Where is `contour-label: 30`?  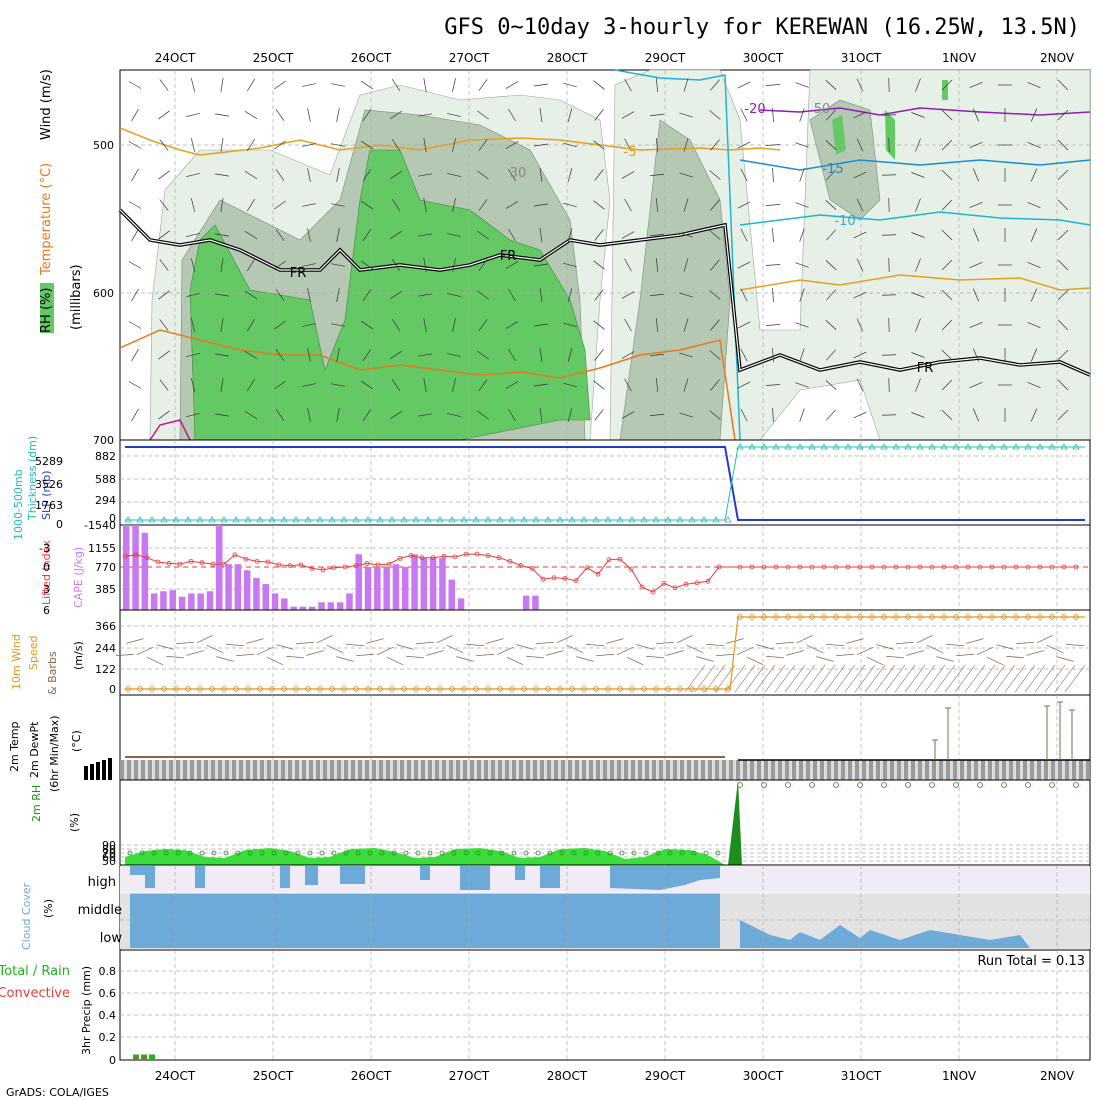 contour-label: 30 is located at coordinates (518, 173).